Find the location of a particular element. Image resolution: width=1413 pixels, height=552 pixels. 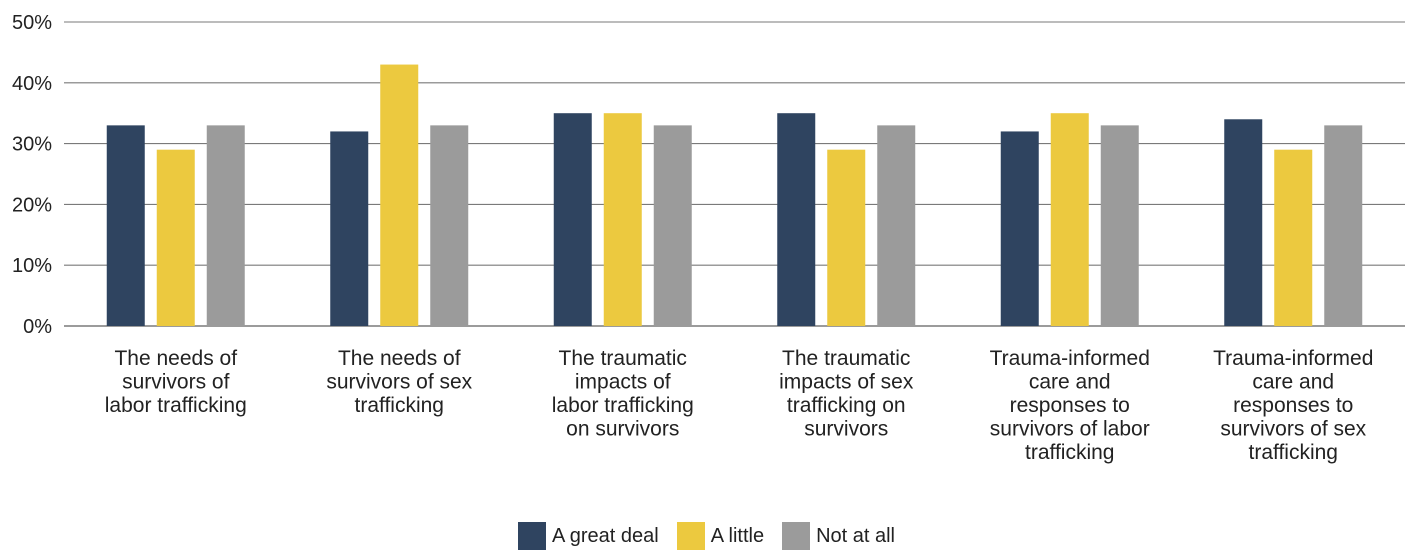

x-category-label-line: trafficking on is located at coordinates (846, 405).